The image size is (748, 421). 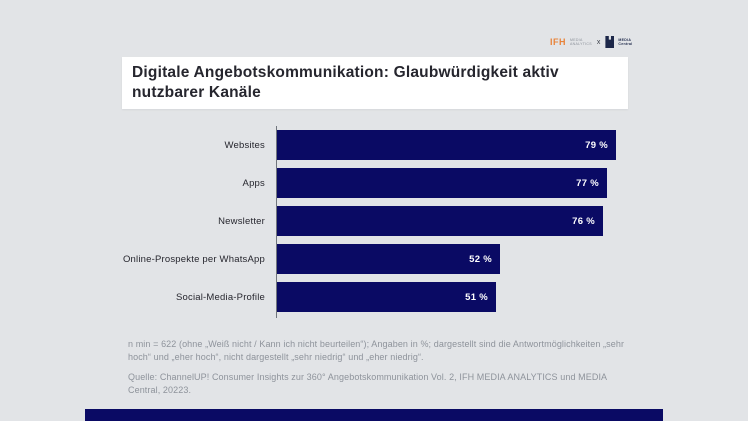 I want to click on logo: IFH MEDIA ANALYTICS x MEDIA Central, so click(x=591, y=42).